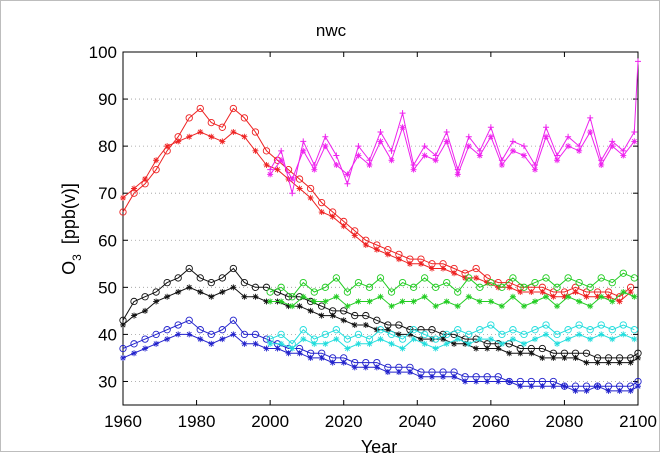 The height and width of the screenshot is (453, 660). I want to click on y-tick-label: 30, so click(107, 381).